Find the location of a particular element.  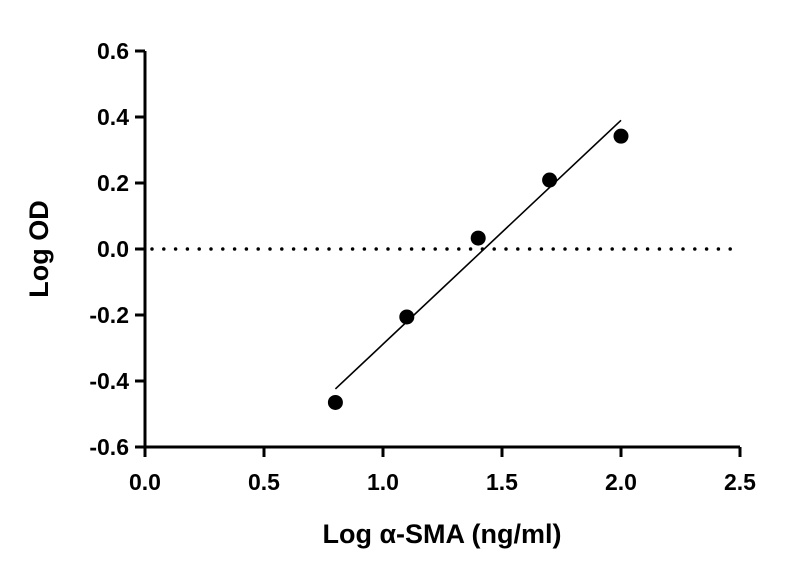

x-tick-label: 1.0 is located at coordinates (383, 482).